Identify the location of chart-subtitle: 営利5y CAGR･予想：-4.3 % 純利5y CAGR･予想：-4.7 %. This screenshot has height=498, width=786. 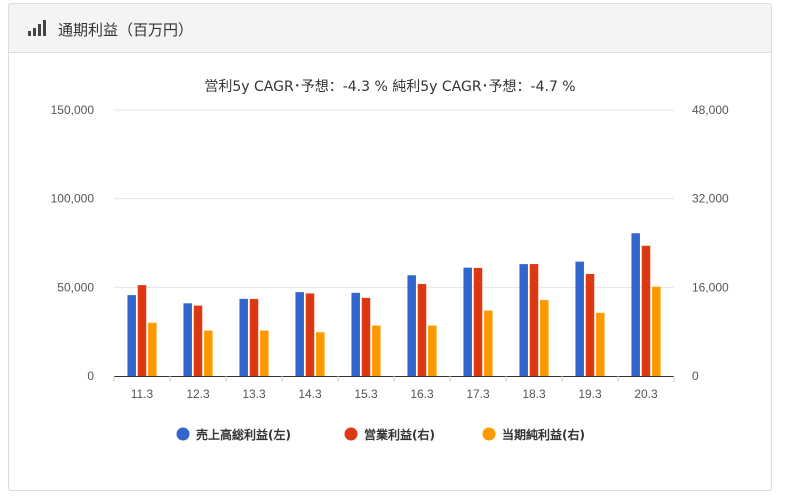
(389, 87).